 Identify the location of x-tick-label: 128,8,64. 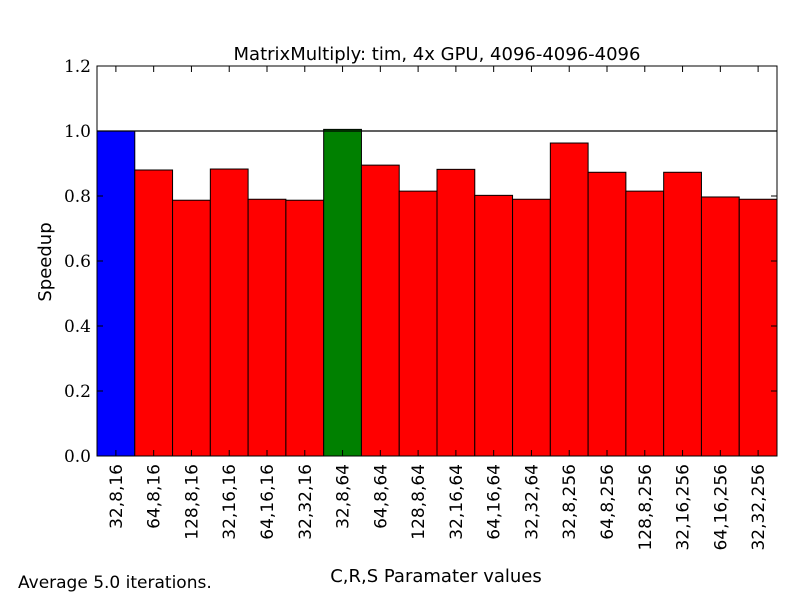
(419, 502).